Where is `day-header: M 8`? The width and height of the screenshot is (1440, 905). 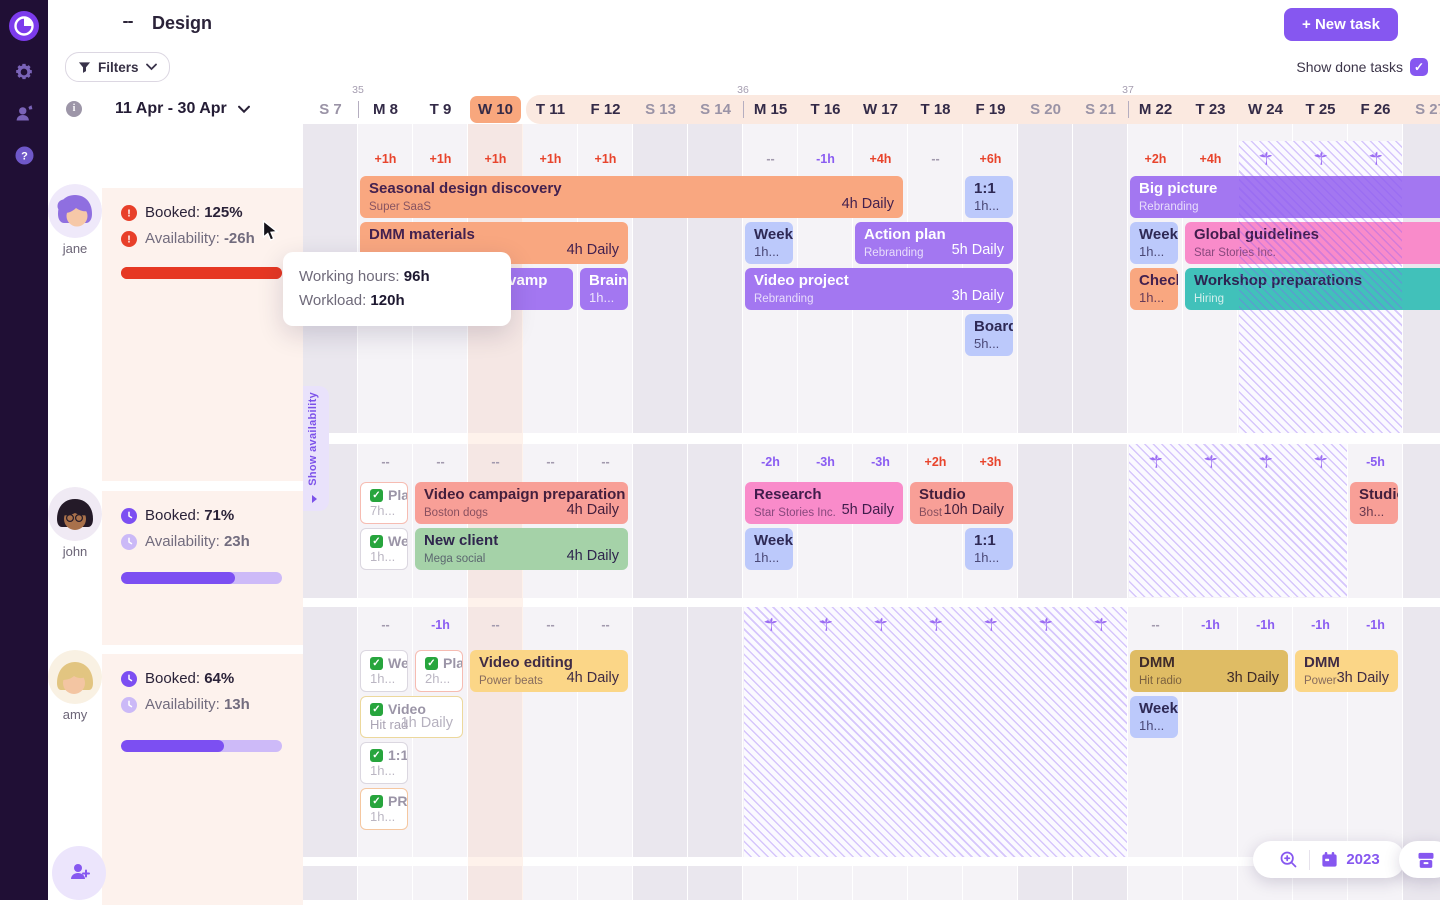
day-header: M 8 is located at coordinates (385, 109).